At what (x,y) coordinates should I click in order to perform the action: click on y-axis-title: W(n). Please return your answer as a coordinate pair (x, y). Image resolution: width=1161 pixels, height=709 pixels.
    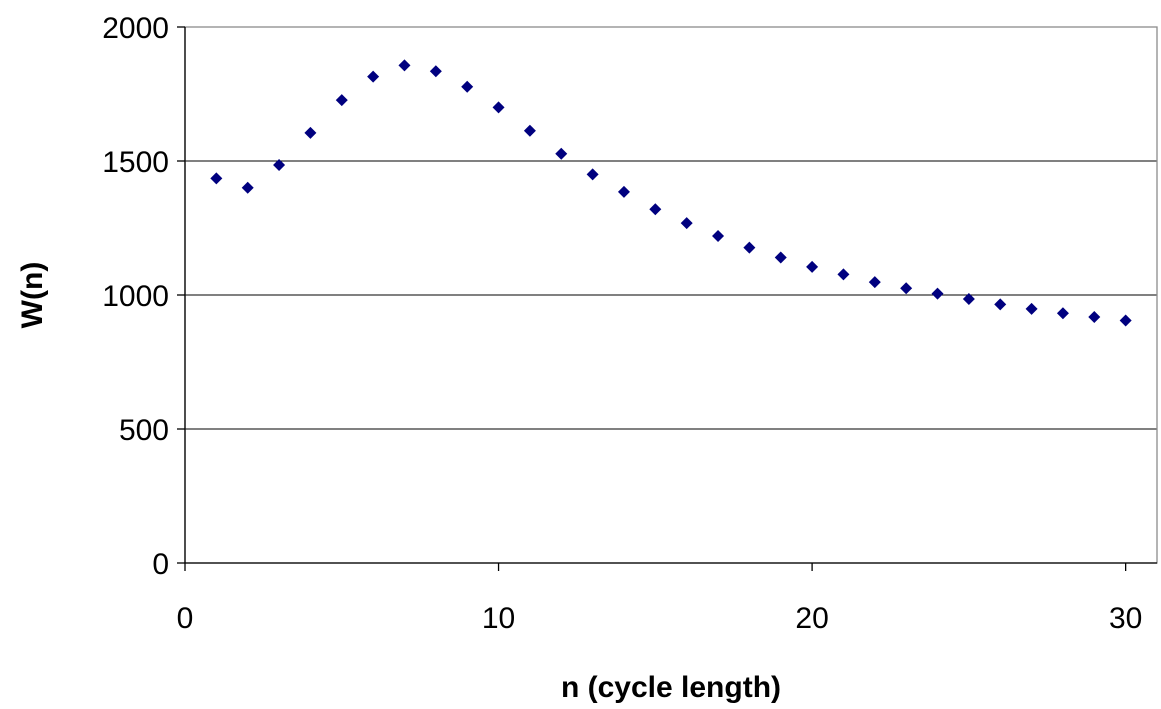
    Looking at the image, I should click on (32, 295).